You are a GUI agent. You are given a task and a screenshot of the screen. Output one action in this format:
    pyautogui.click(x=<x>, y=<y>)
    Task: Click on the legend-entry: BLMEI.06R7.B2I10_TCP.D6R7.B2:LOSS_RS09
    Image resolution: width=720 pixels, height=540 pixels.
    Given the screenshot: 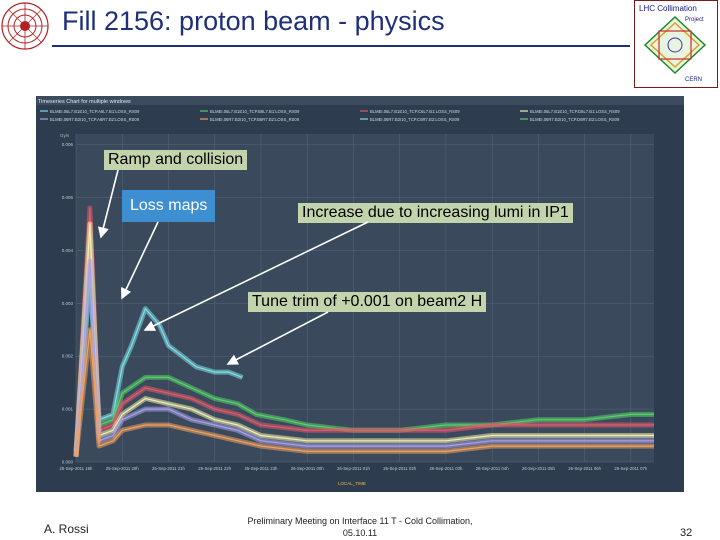 What is the action you would take?
    pyautogui.click(x=575, y=119)
    